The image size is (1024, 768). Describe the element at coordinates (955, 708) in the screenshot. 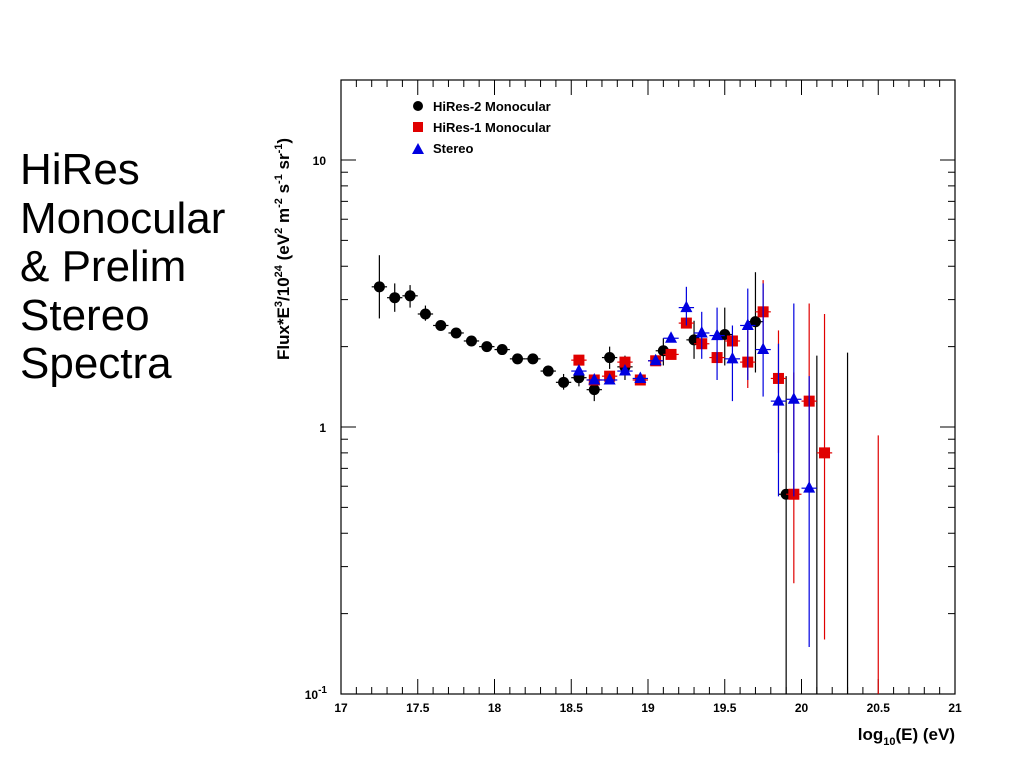

I see `x-tick-label: 21` at that location.